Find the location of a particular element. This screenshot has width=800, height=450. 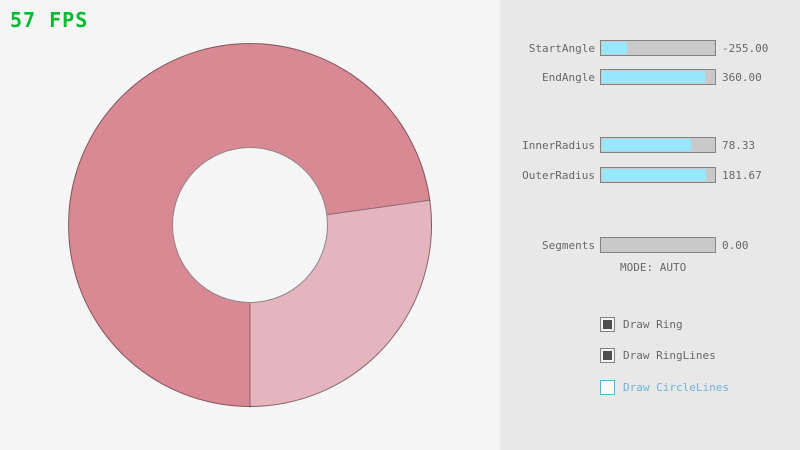

innerradius-slider-fill is located at coordinates (646, 145).